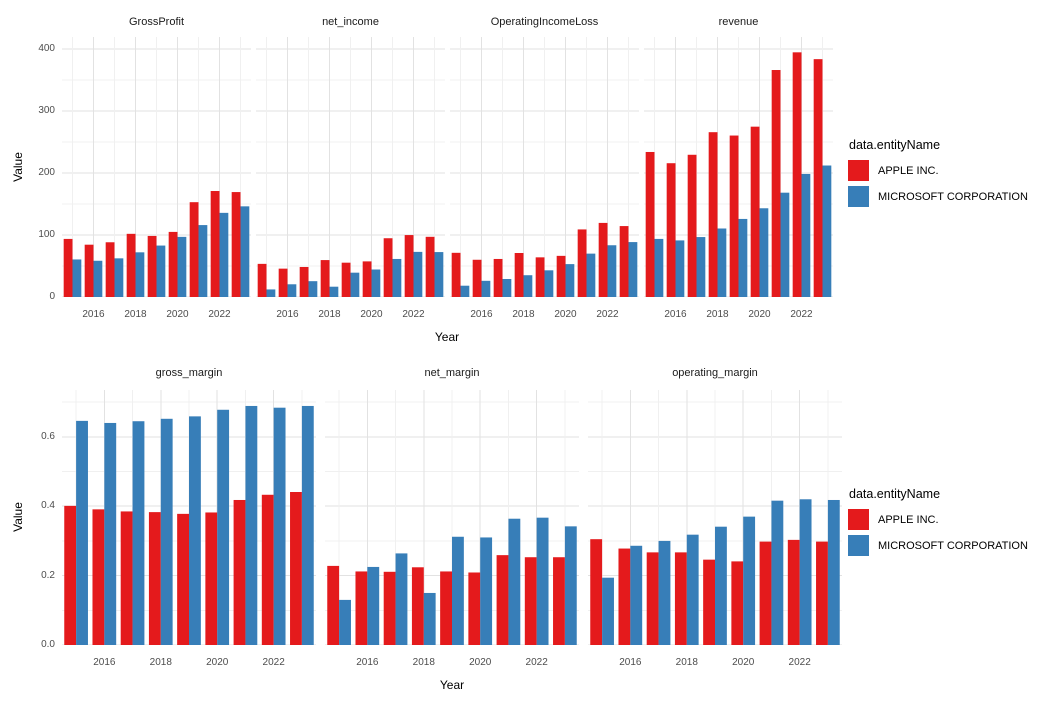 Image resolution: width=1064 pixels, height=711 pixels. What do you see at coordinates (858, 170) in the screenshot?
I see `legend-swatch-apple-icon` at bounding box center [858, 170].